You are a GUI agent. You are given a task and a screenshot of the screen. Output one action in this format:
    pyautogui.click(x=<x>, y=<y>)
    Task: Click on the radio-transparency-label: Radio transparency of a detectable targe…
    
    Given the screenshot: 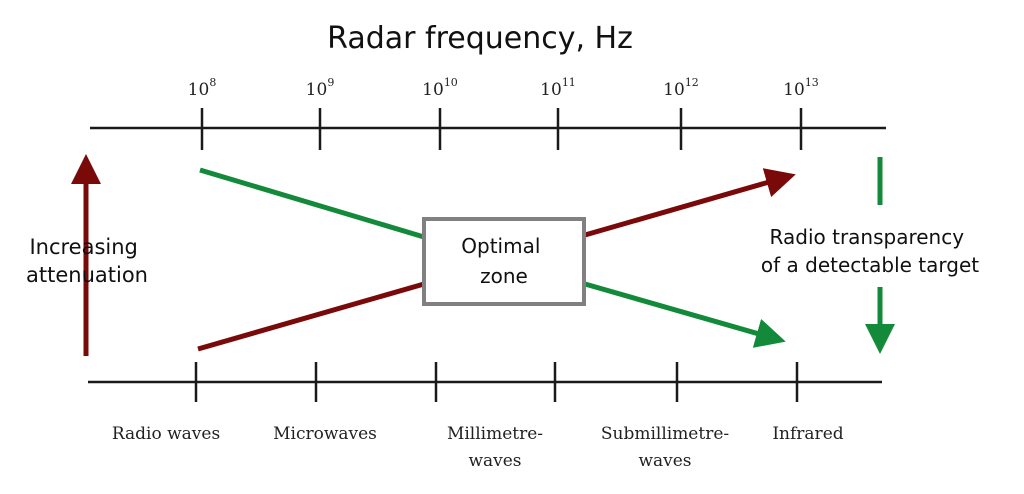 What is the action you would take?
    pyautogui.click(x=870, y=251)
    